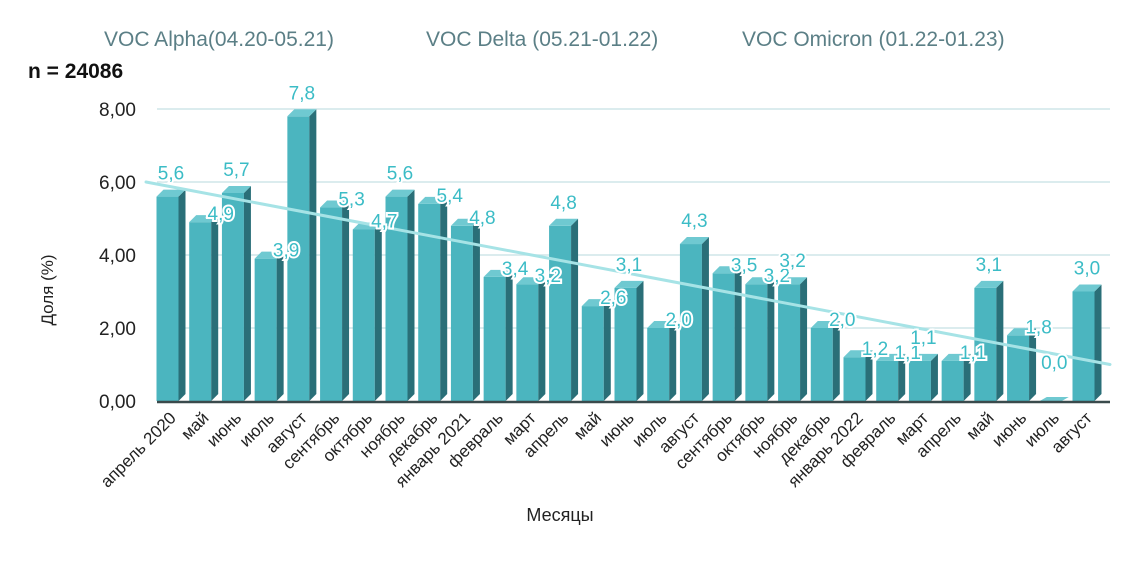 This screenshot has width=1142, height=574. I want to click on value-label: 4,7, so click(384, 221).